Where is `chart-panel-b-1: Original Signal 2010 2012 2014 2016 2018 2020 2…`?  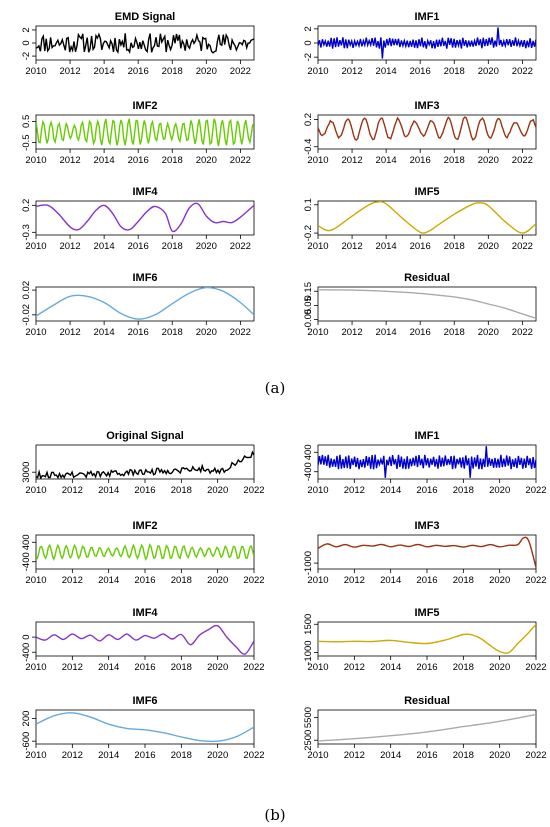 chart-panel-b-1: Original Signal 2010 2012 2014 2016 2018 2020 2… is located at coordinates (143, 463).